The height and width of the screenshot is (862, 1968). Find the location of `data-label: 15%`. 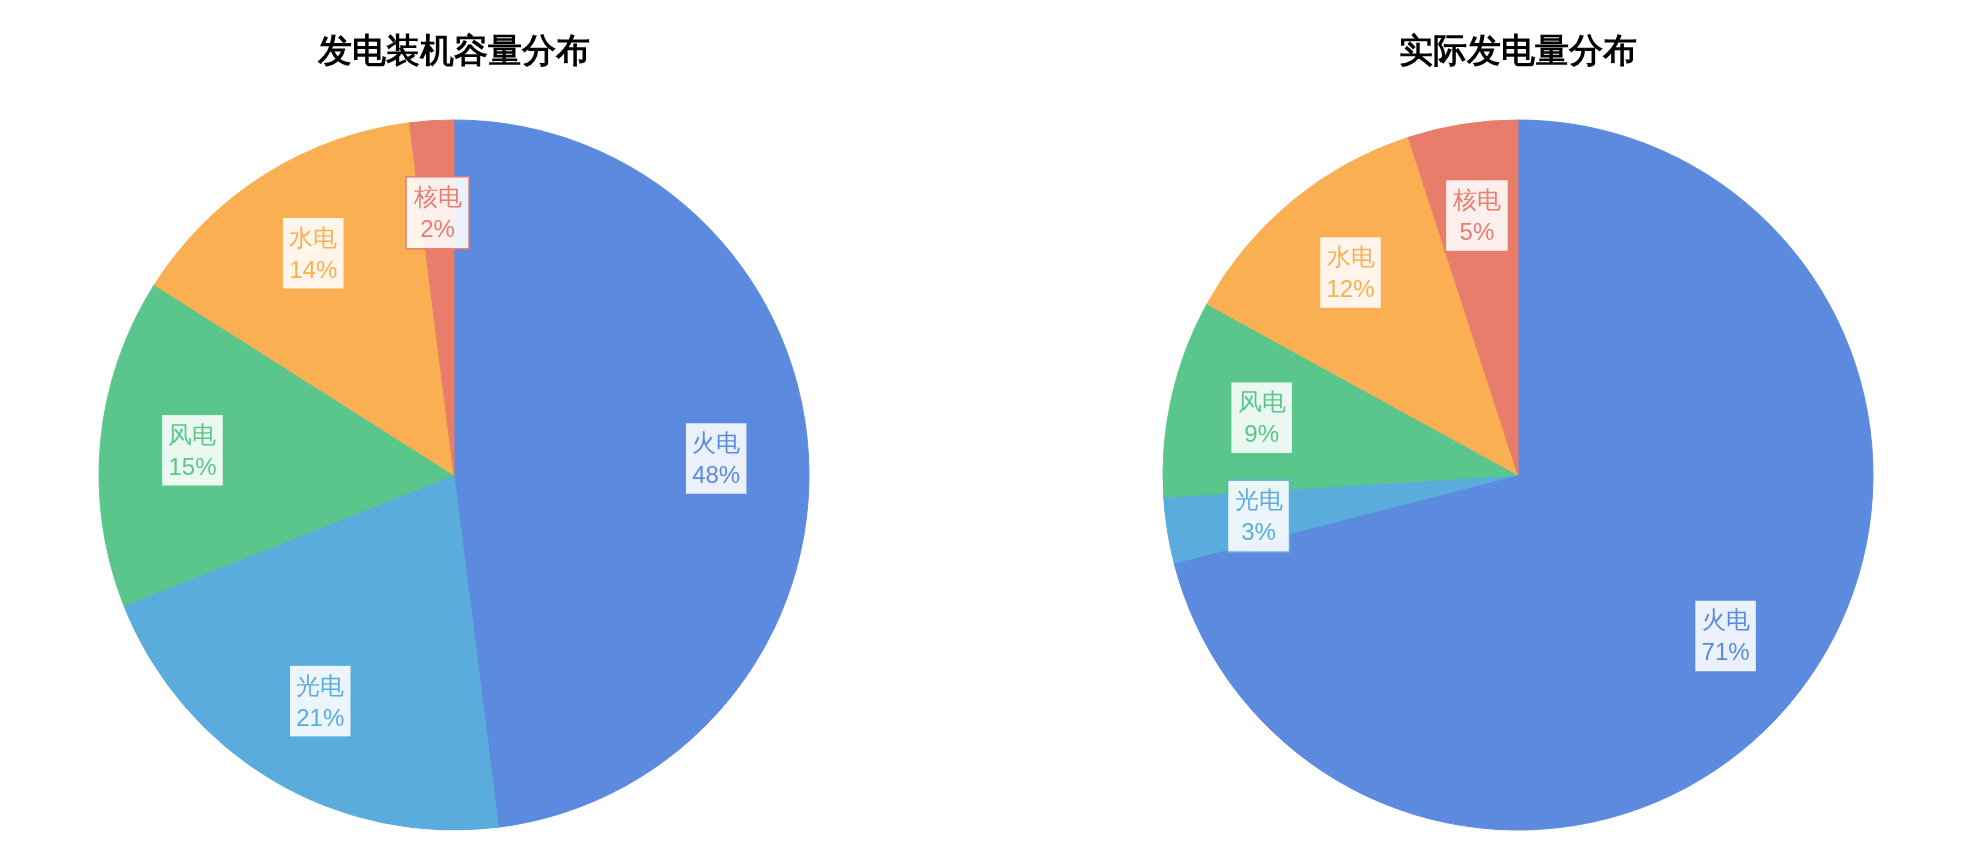

data-label: 15% is located at coordinates (192, 466).